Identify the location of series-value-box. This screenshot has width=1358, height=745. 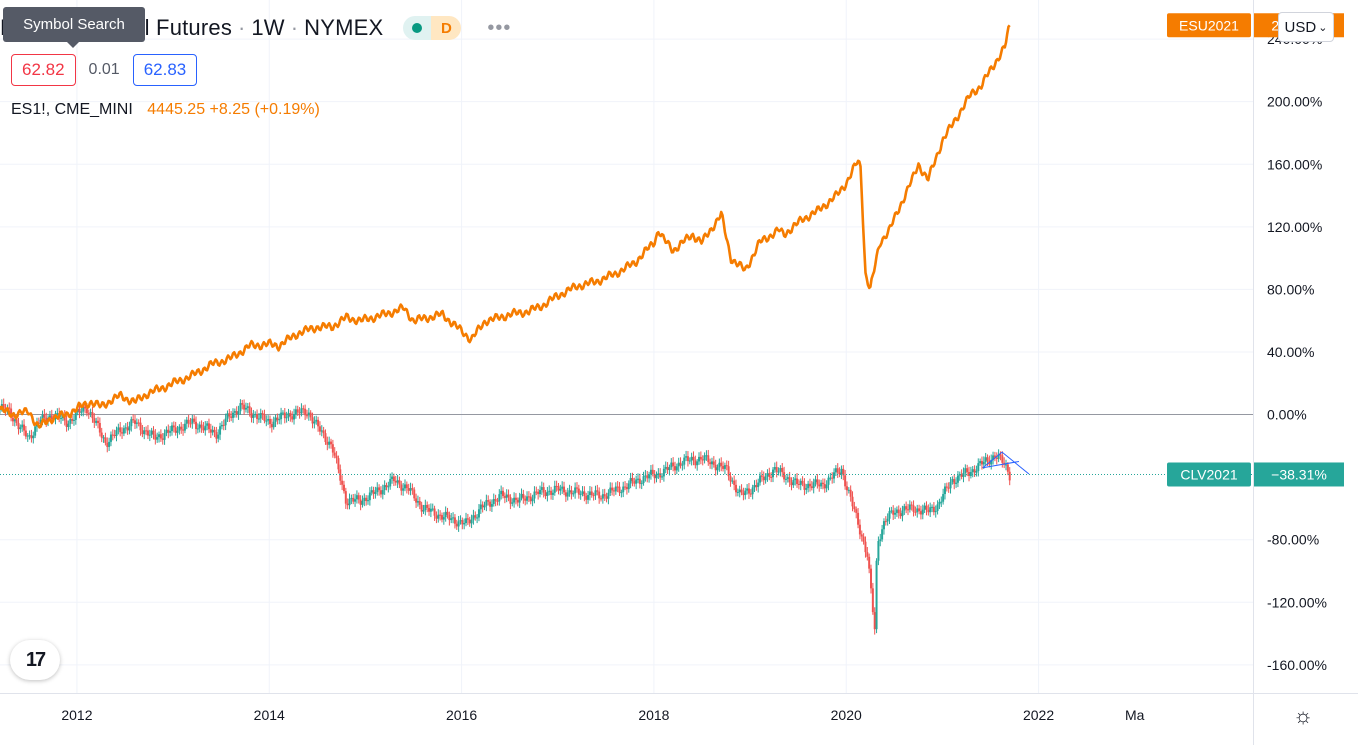
(1299, 474).